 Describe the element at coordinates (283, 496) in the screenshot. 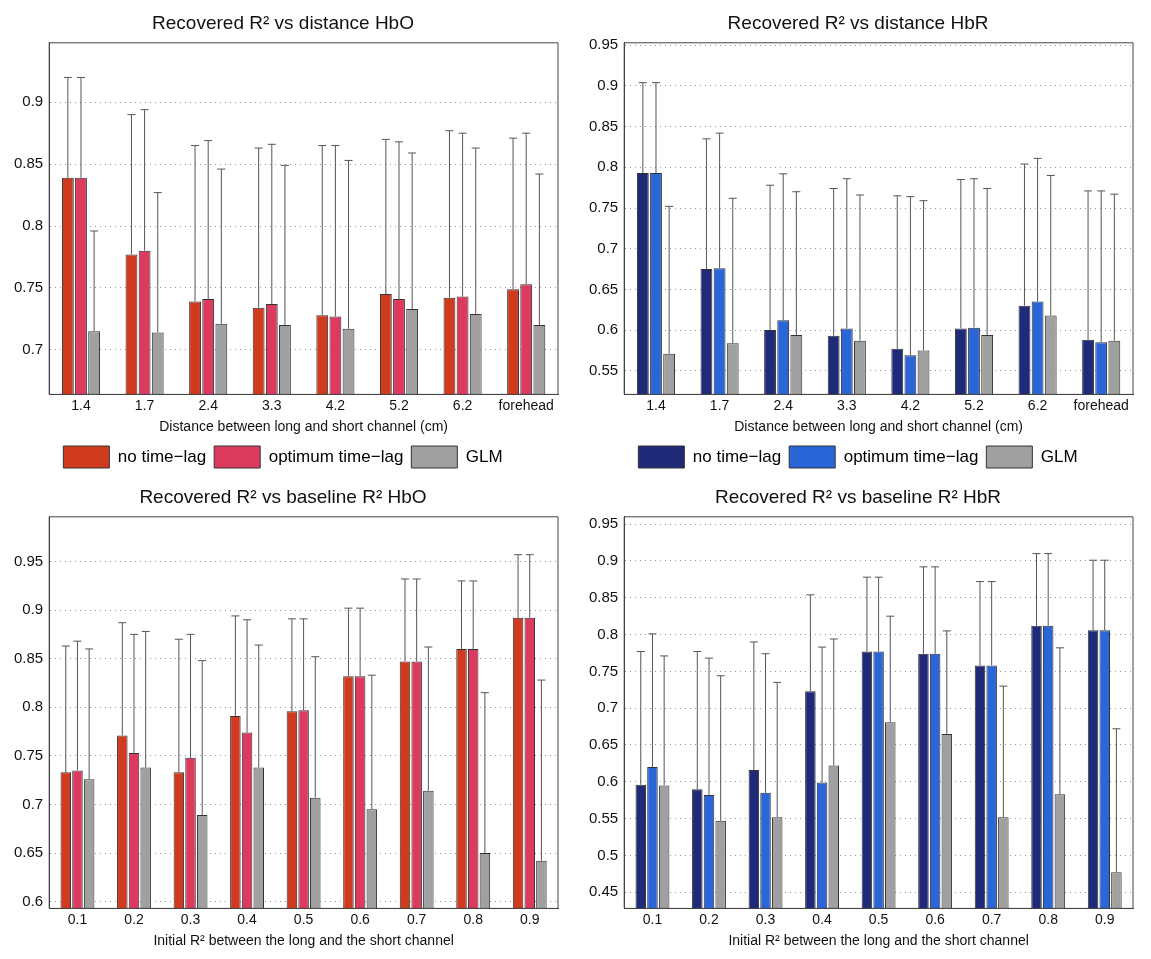

I see `chart-title: Recovered R² vs baseline R² HbO` at that location.